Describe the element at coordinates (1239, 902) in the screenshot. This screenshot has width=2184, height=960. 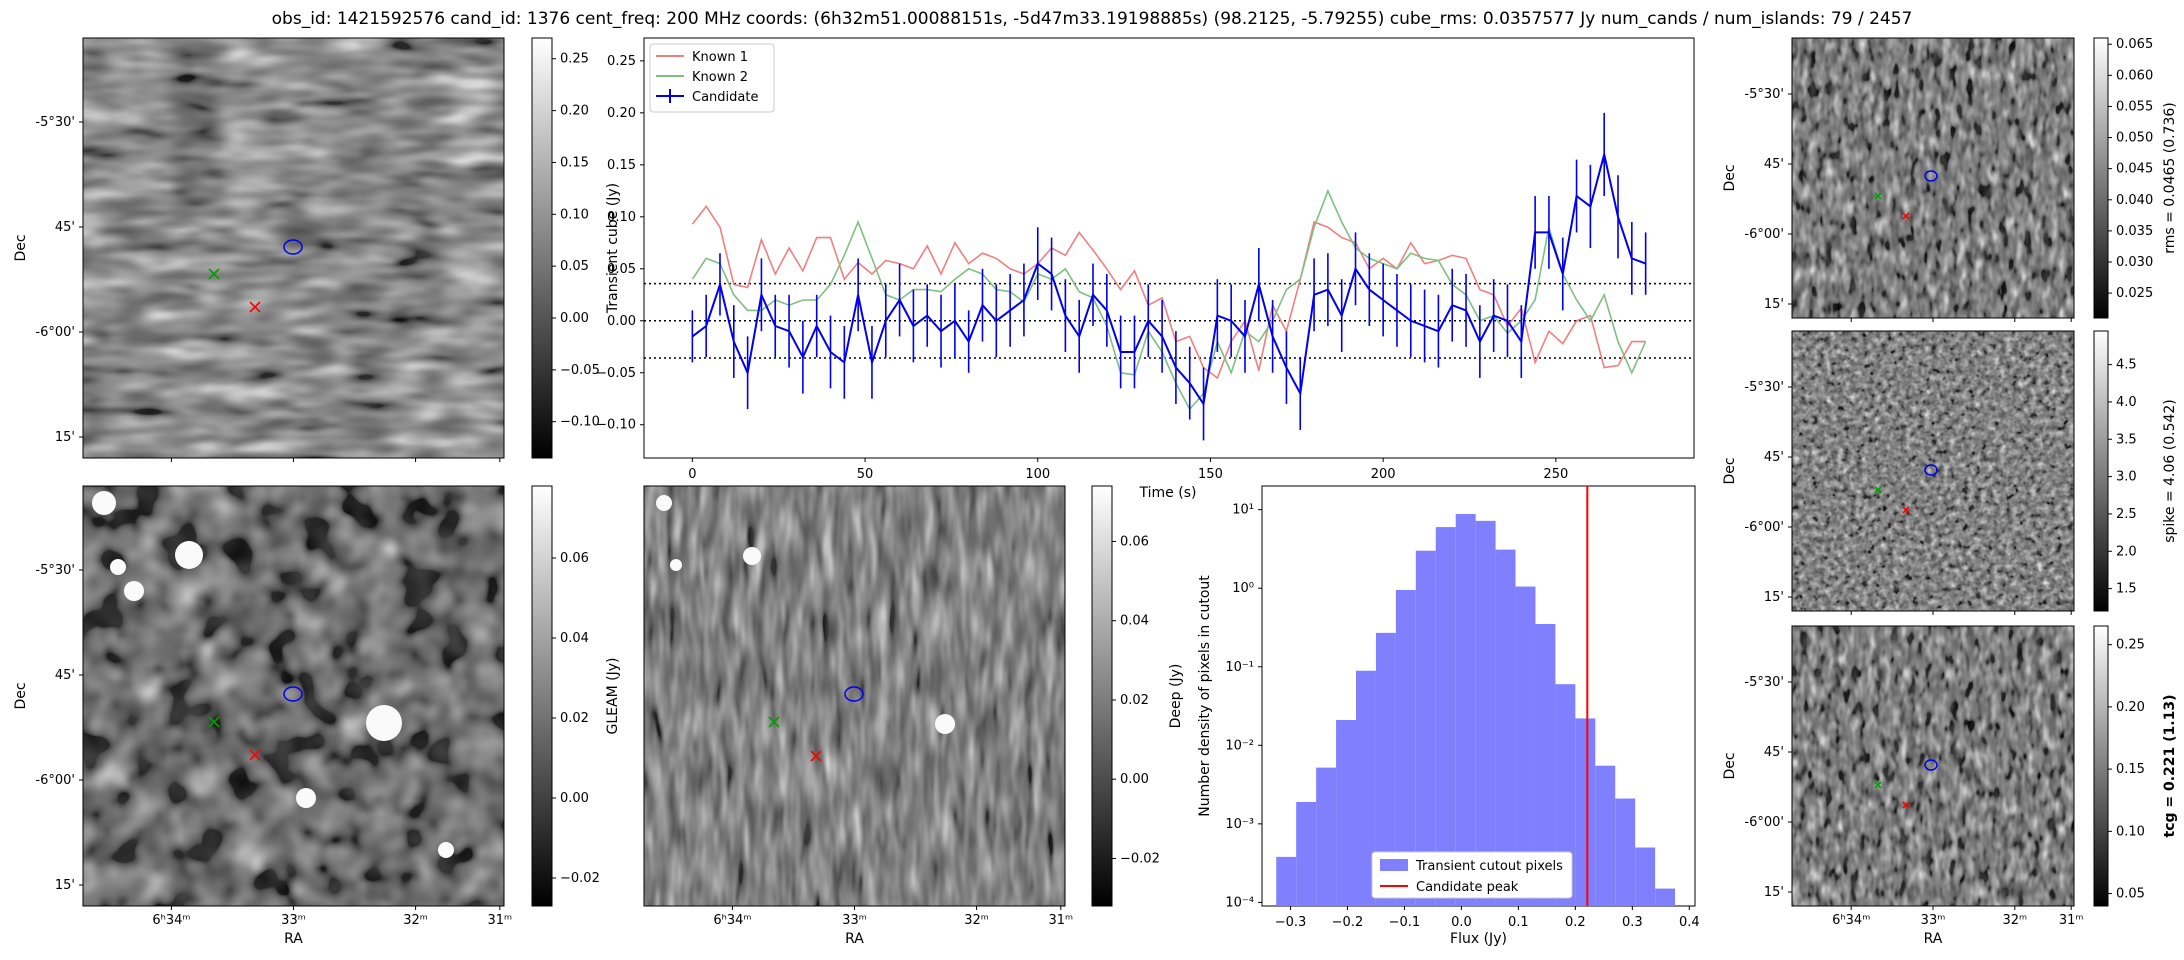
I see `y-tick-label: 10⁻⁴` at that location.